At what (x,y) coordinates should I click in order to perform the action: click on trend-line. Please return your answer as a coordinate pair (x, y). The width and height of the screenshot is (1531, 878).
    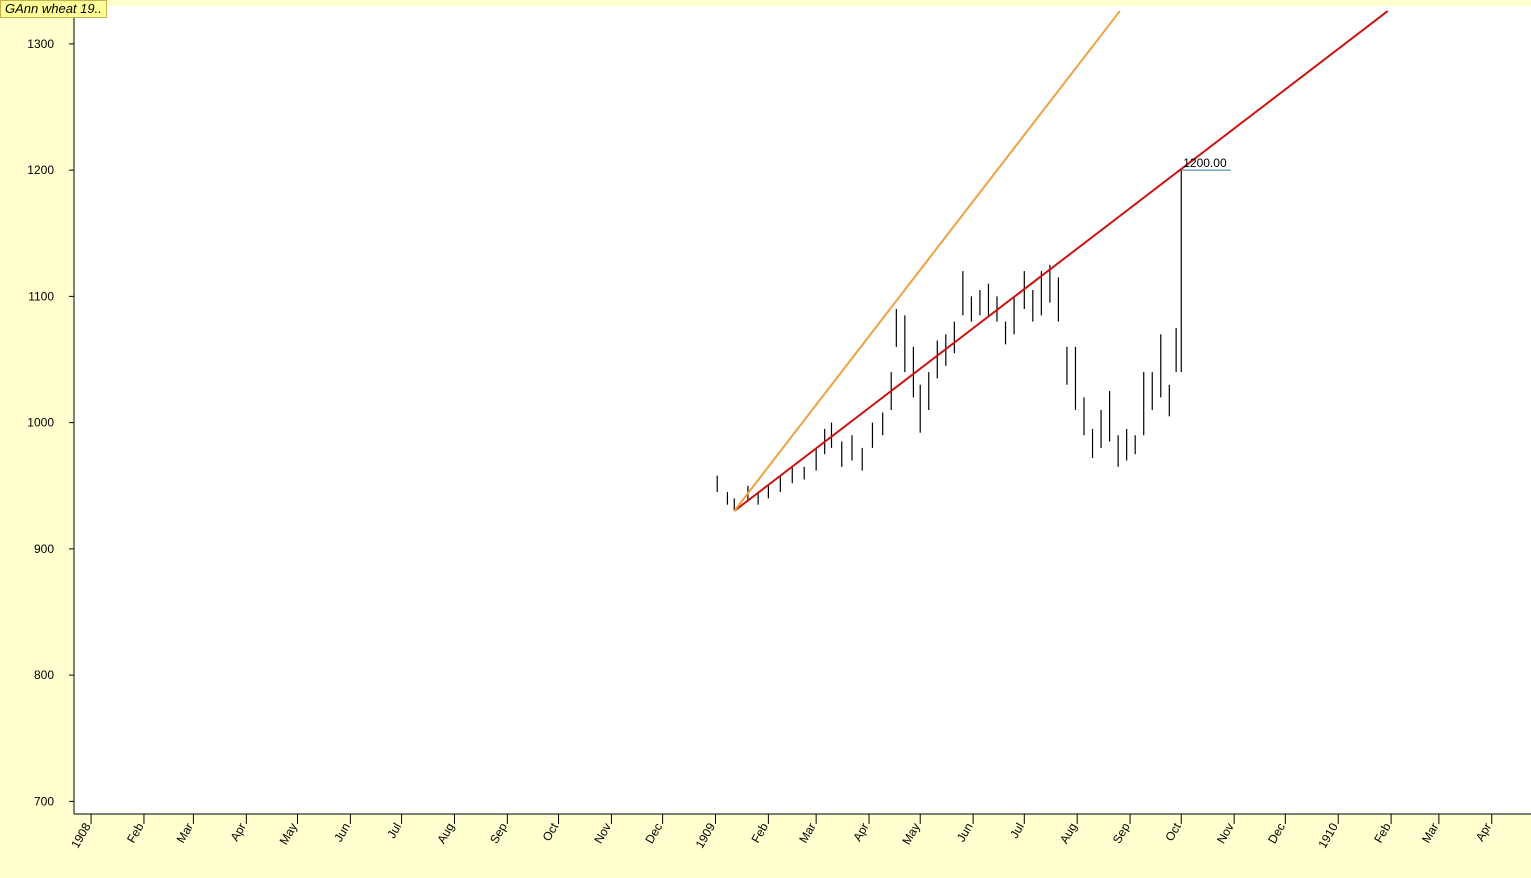
    Looking at the image, I should click on (927, 261).